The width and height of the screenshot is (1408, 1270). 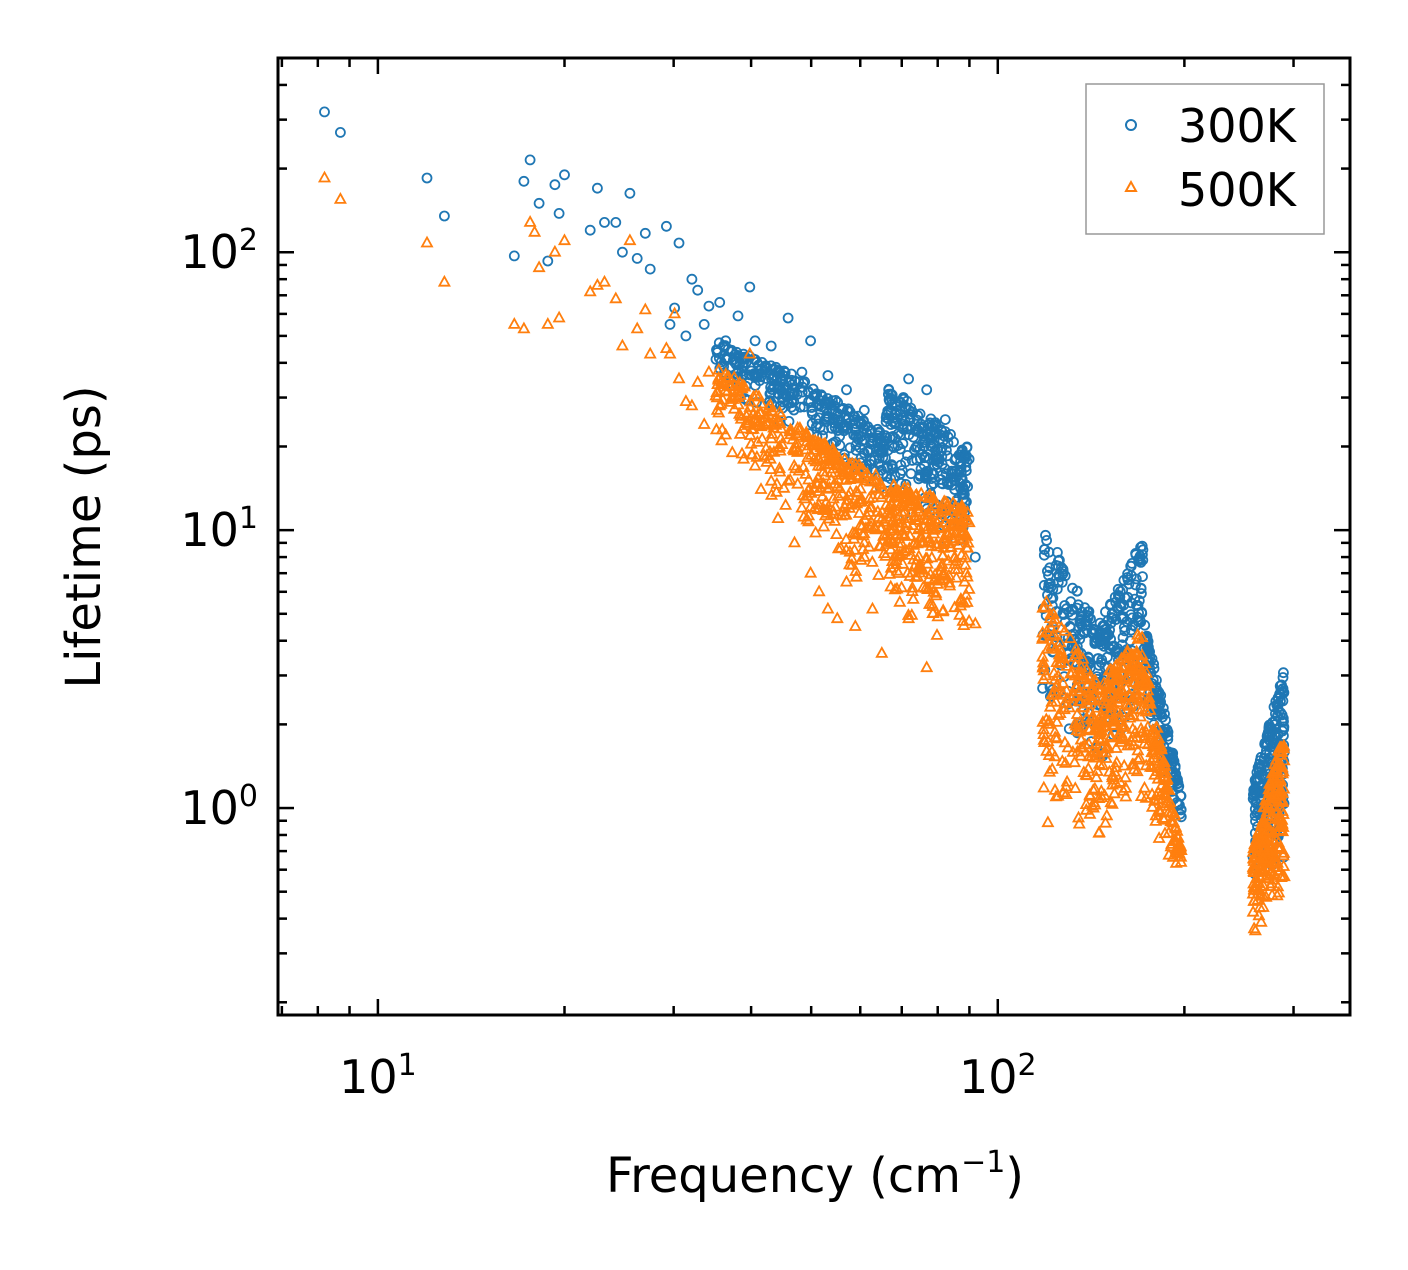 What do you see at coordinates (219, 807) in the screenshot?
I see `y-tick-label: 100` at bounding box center [219, 807].